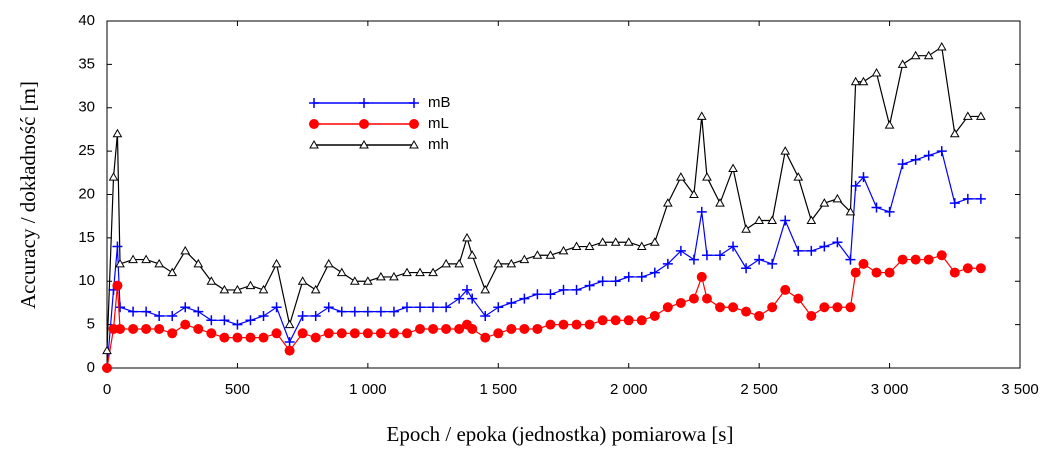 The width and height of the screenshot is (1050, 450). I want to click on y-tick-label: 35, so click(86, 63).